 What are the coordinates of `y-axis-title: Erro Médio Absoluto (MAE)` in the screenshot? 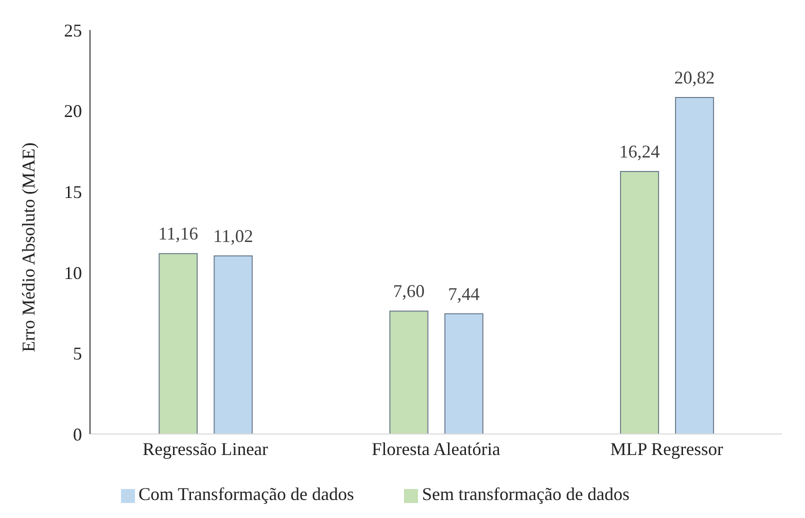 It's located at (28, 247).